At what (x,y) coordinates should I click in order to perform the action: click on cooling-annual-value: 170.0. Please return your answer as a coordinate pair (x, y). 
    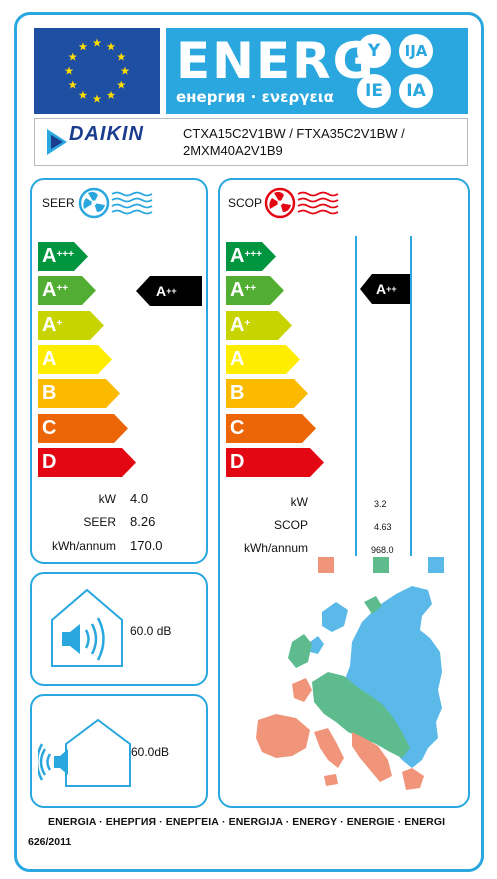
    Looking at the image, I should click on (146, 545).